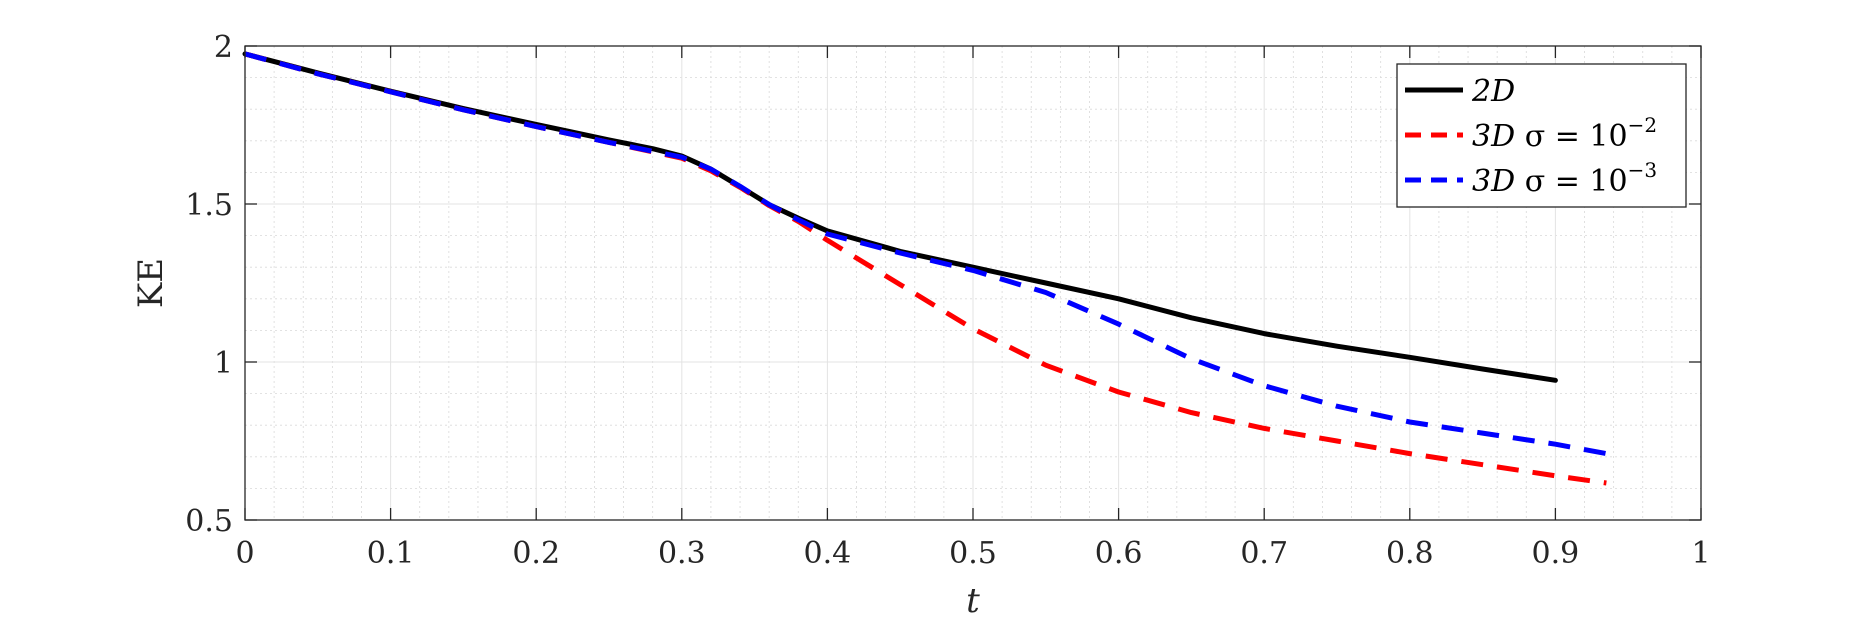 Image resolution: width=1875 pixels, height=625 pixels. What do you see at coordinates (1493, 91) in the screenshot?
I see `legend-label-1: 2D` at bounding box center [1493, 91].